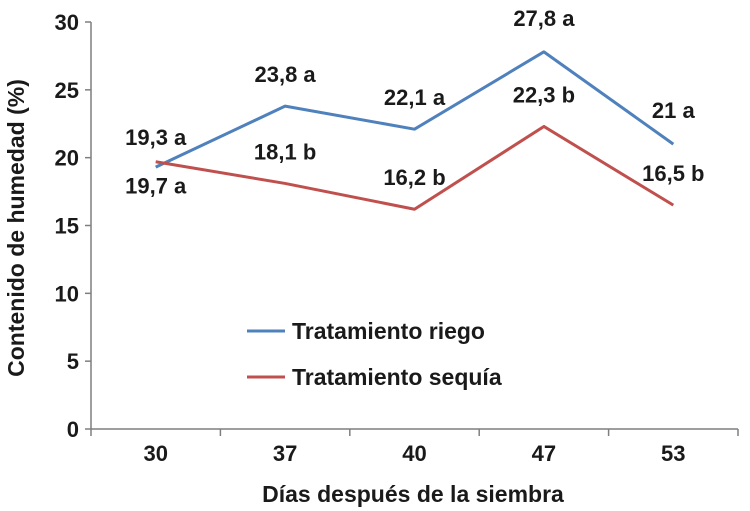 The image size is (750, 511). What do you see at coordinates (67, 158) in the screenshot?
I see `y-tick-label: 20` at bounding box center [67, 158].